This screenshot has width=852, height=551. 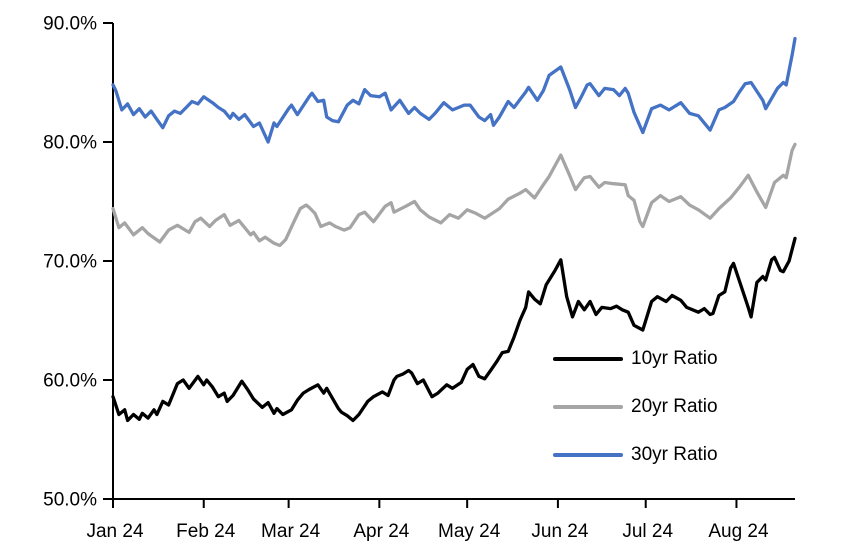 I want to click on legend-swatch-10yr, so click(x=588, y=359).